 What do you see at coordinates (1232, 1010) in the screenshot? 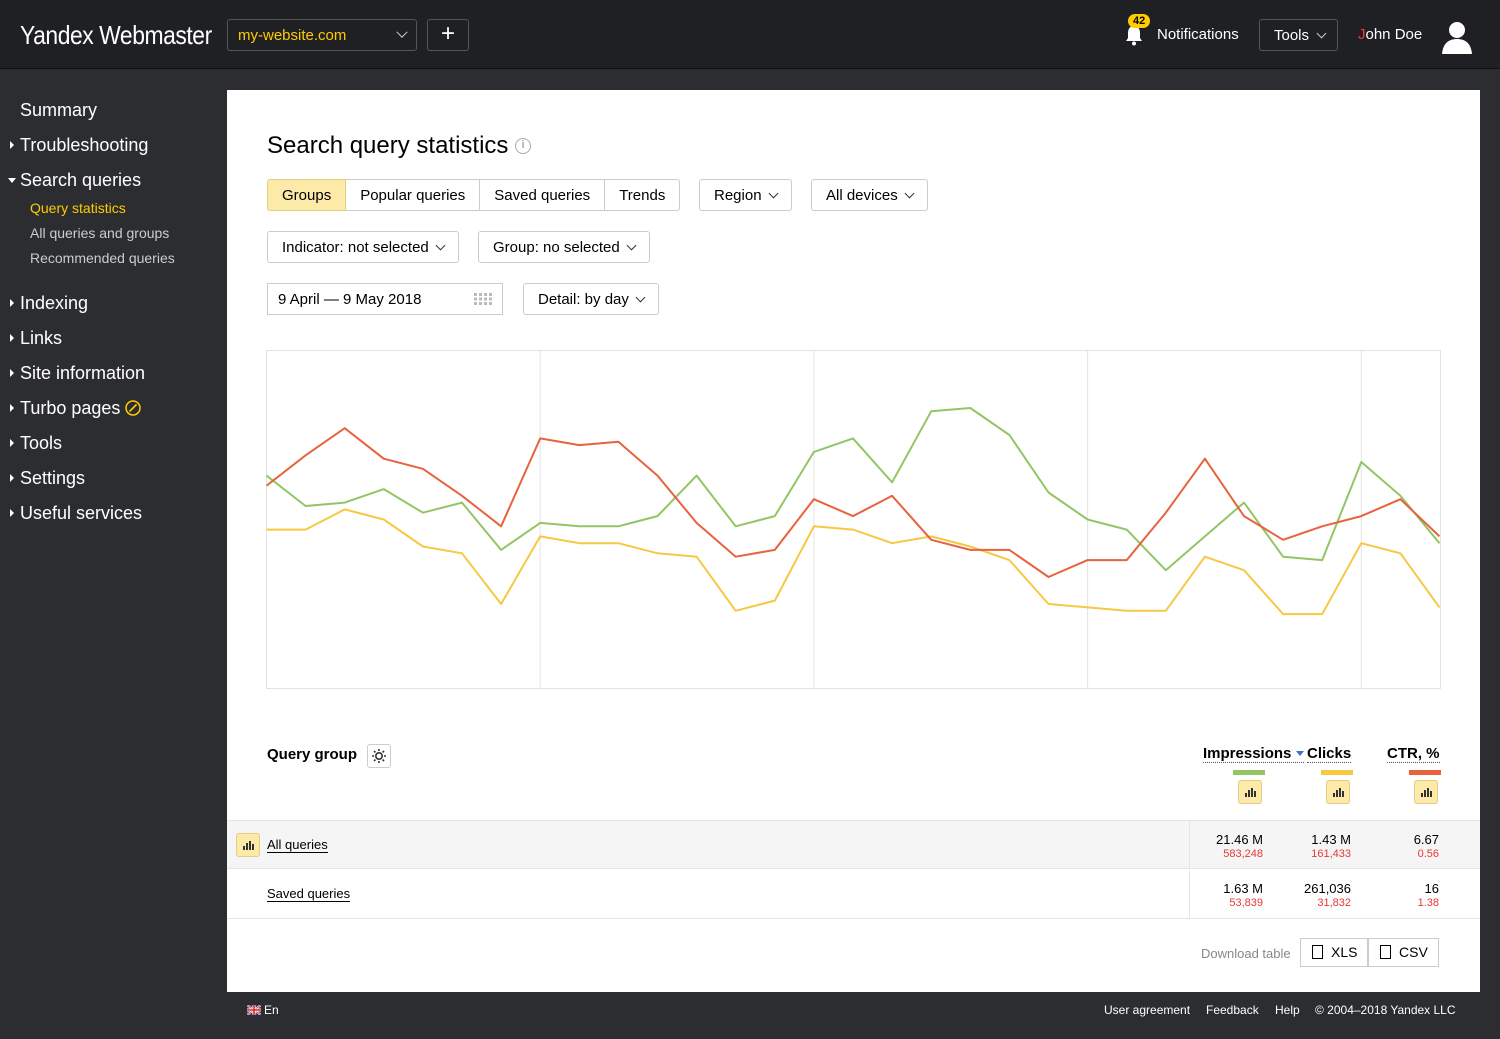
I see `footer-link-feedback: Feedback` at bounding box center [1232, 1010].